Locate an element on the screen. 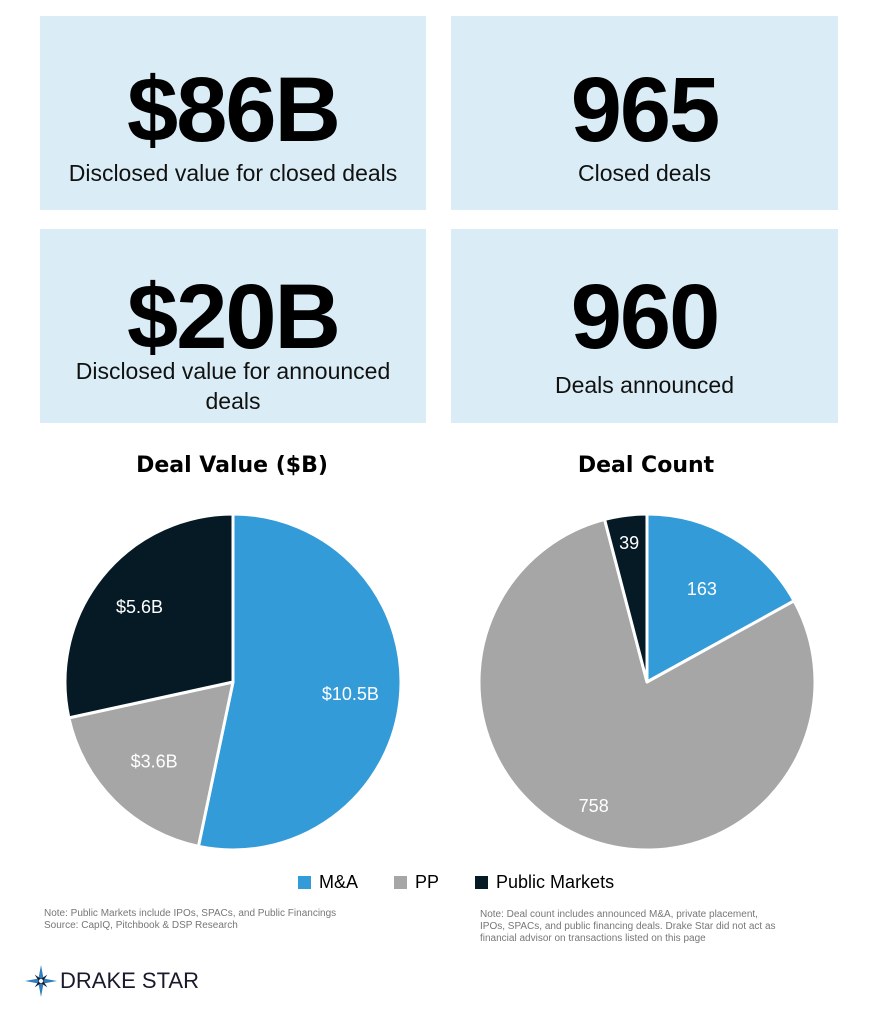  stat-card-closed-count: 965 Closed deals is located at coordinates (644, 113).